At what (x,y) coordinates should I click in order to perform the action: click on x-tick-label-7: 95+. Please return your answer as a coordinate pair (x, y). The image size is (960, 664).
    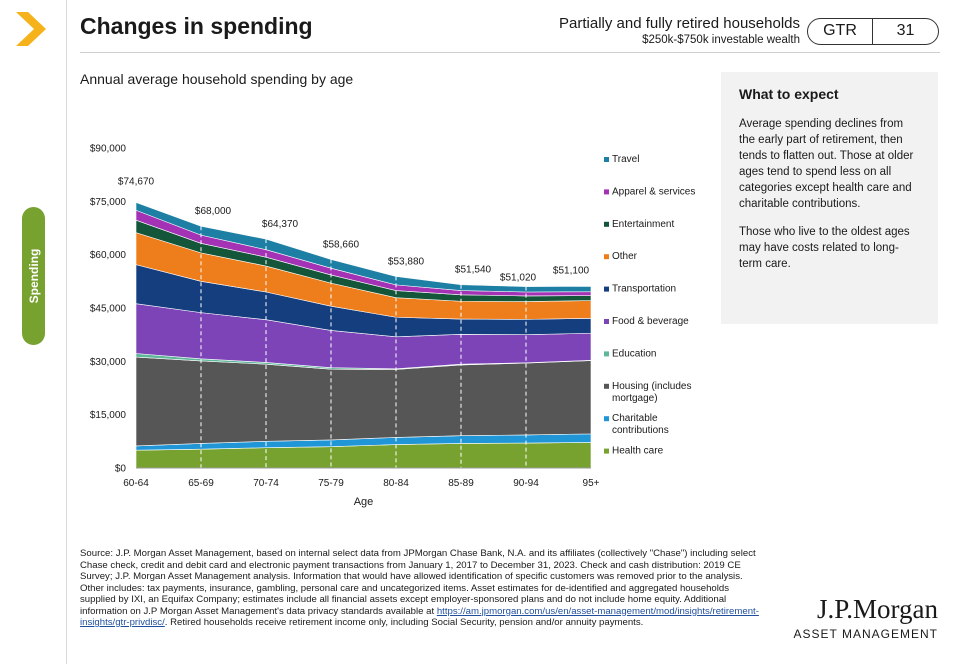
    Looking at the image, I should click on (591, 483).